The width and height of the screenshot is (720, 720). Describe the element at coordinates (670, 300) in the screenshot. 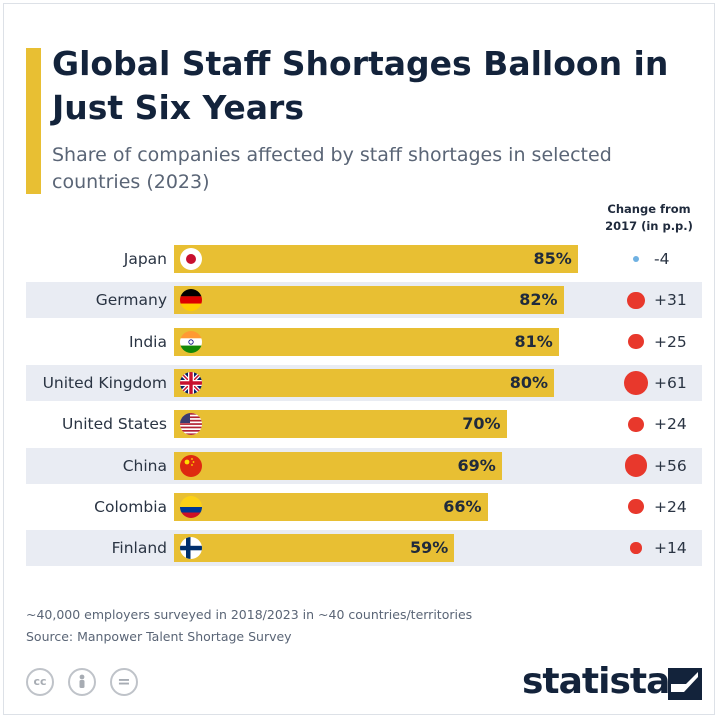

I see `change-value-label: +31` at that location.